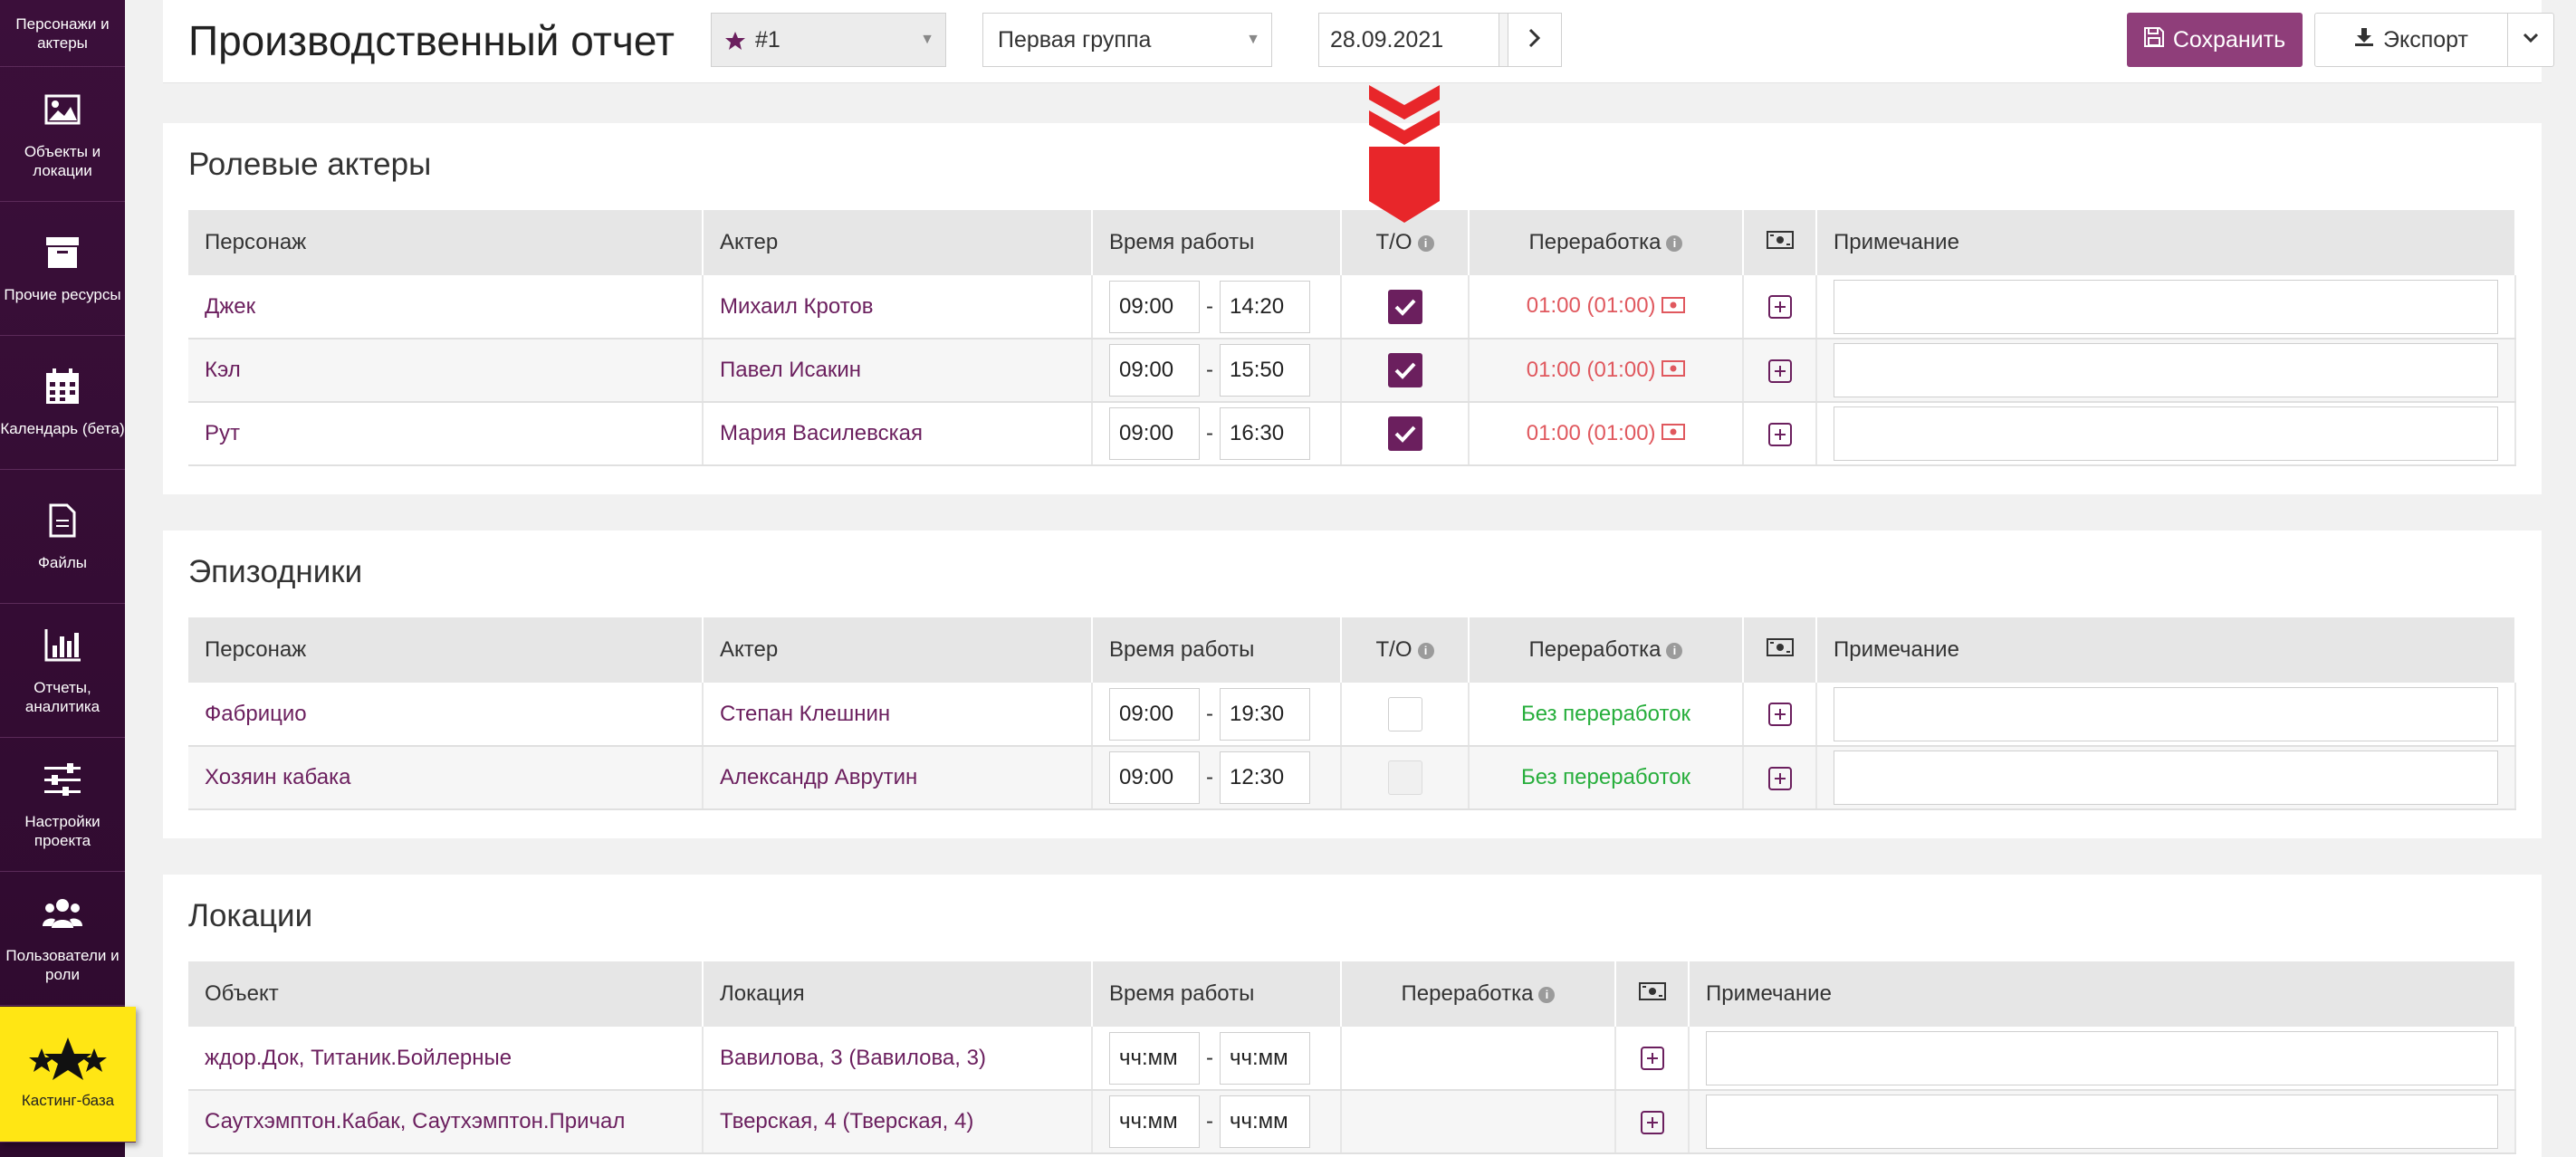 Image resolution: width=2576 pixels, height=1157 pixels. Describe the element at coordinates (446, 371) in the screenshot. I see `character-link: Кэл` at that location.